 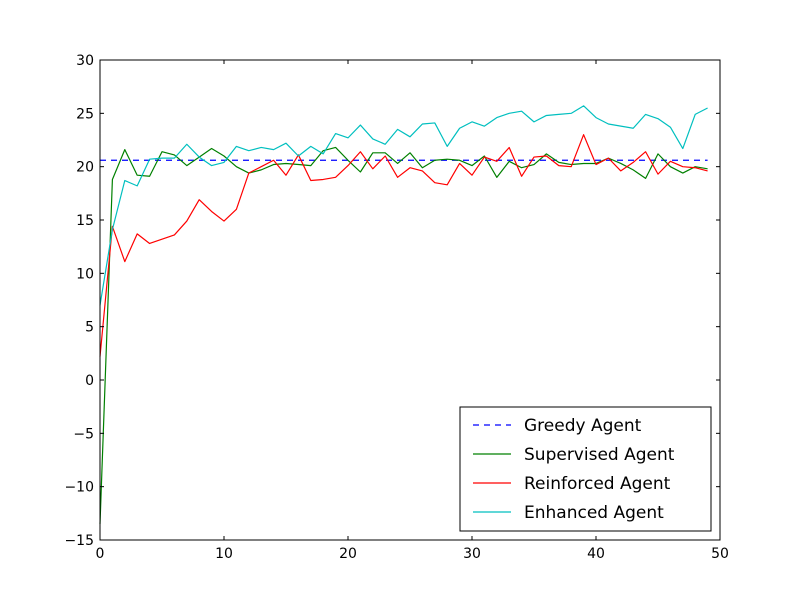 What do you see at coordinates (83, 434) in the screenshot?
I see `y-tick-label: −5` at bounding box center [83, 434].